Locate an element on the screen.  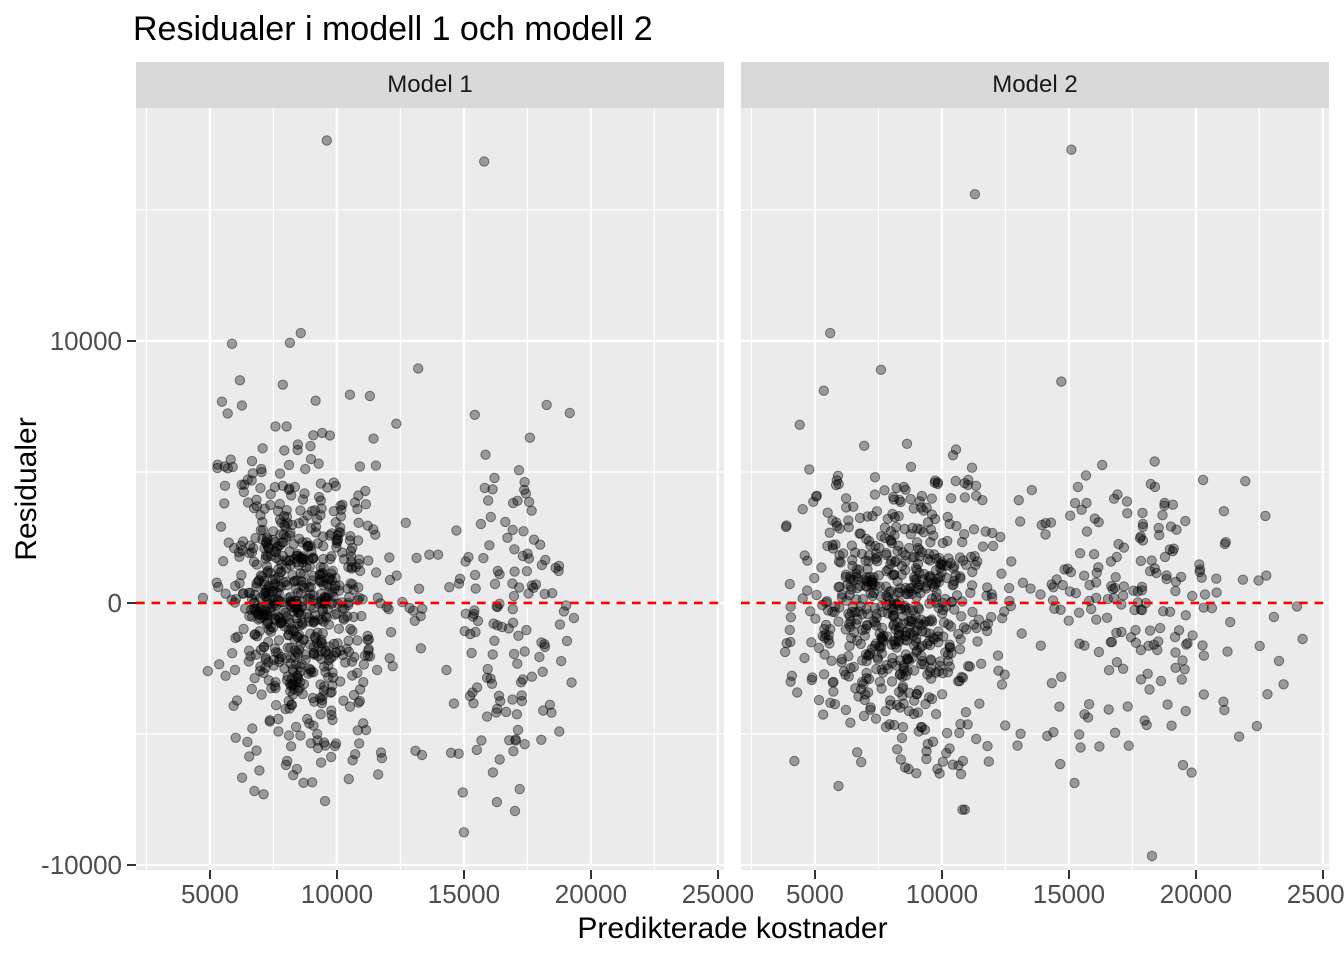
facet-strip-label: Model 2 is located at coordinates (1035, 84).